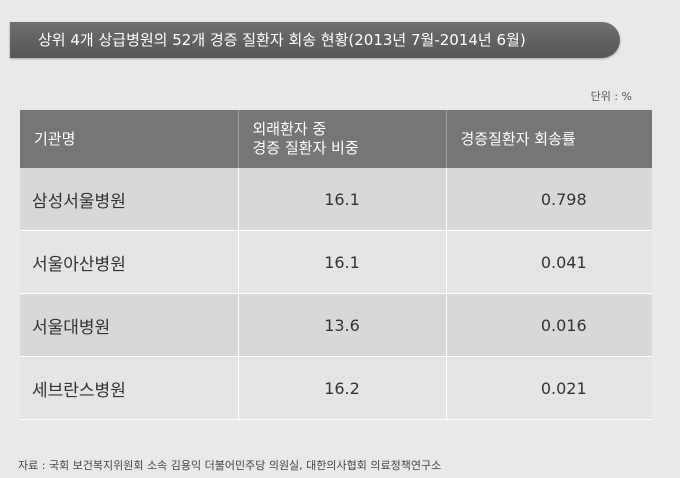  I want to click on mild-ratio-value: 16.2, so click(342, 388).